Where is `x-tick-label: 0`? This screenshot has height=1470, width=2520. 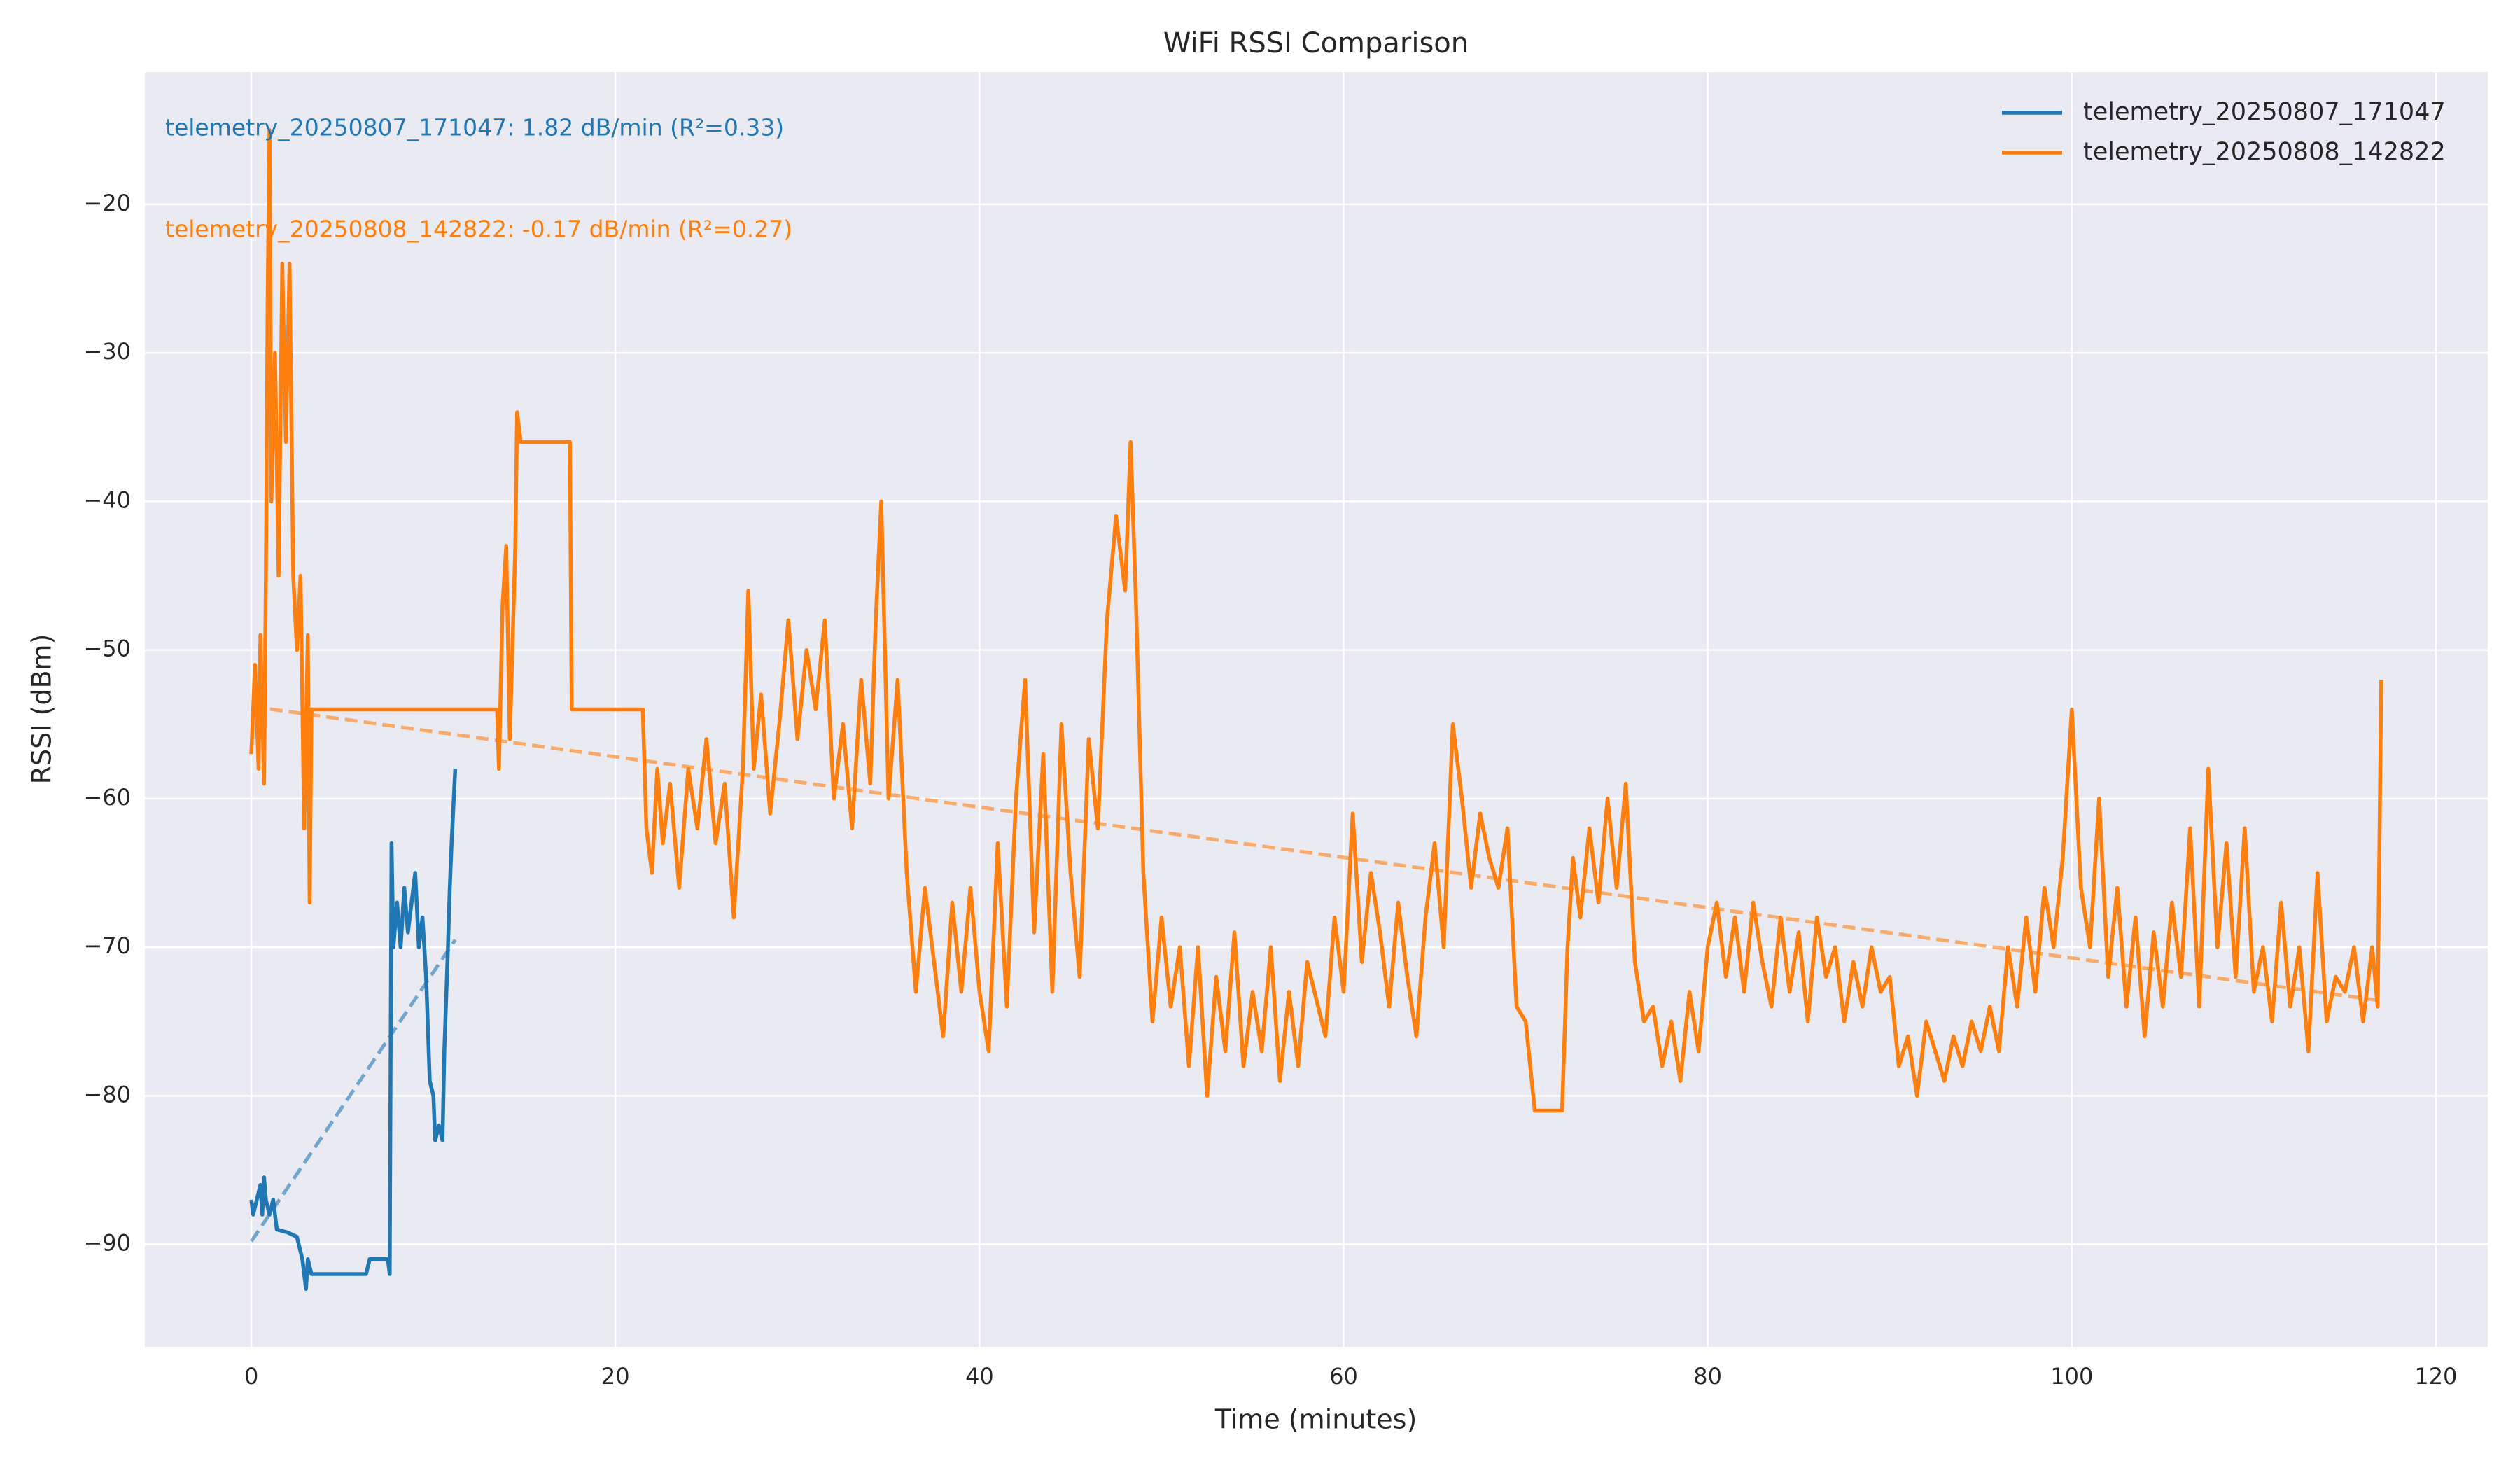
x-tick-label: 0 is located at coordinates (251, 1376).